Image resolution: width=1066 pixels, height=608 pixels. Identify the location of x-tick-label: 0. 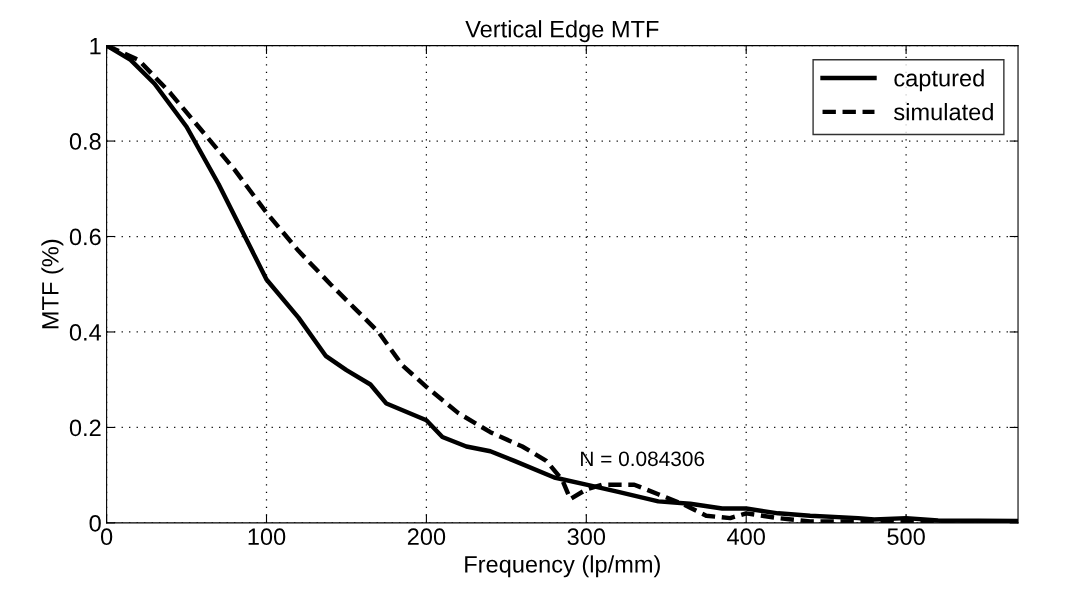
(106, 537).